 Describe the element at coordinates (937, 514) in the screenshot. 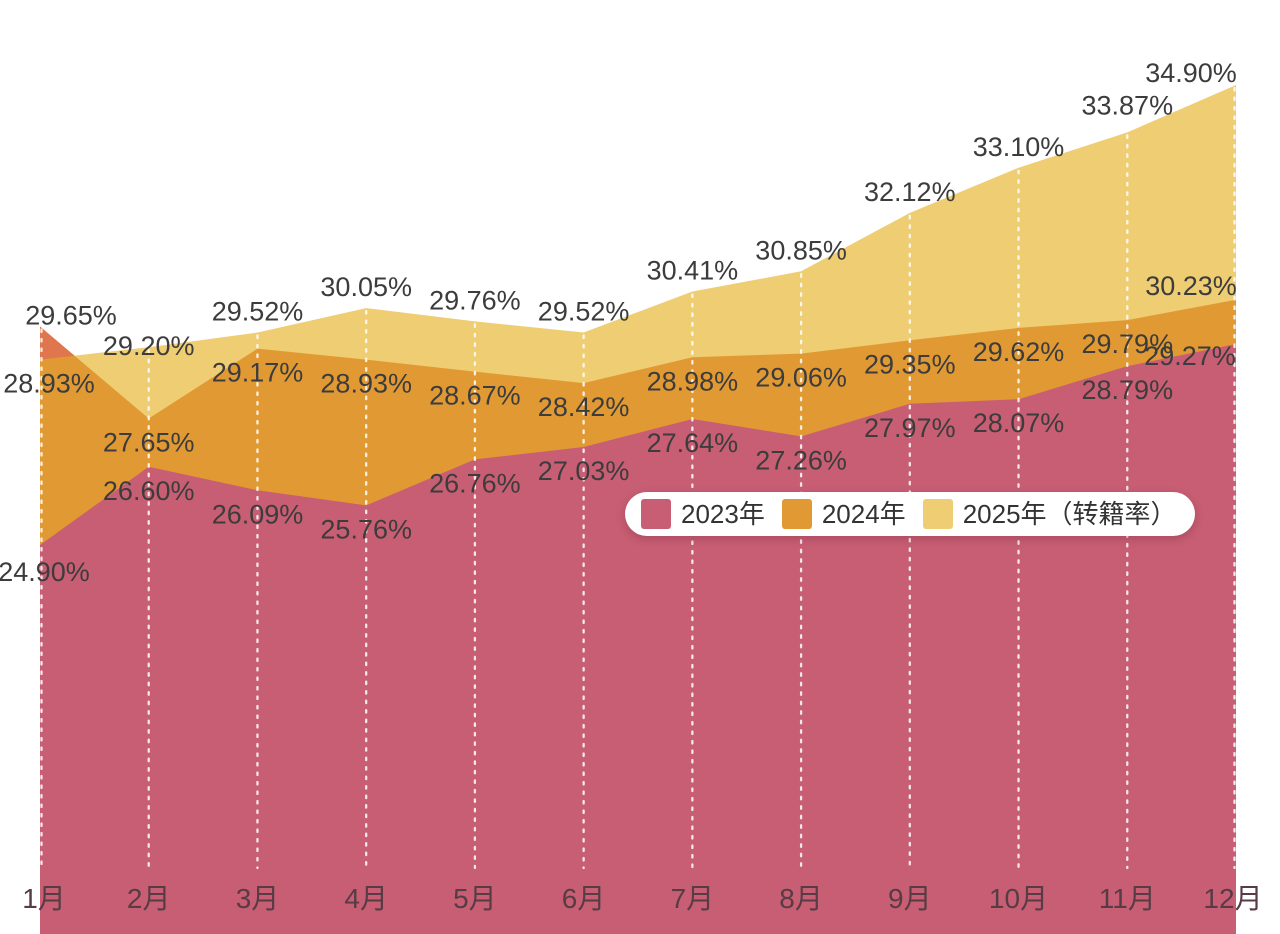

I see `legend-swatch-2025` at that location.